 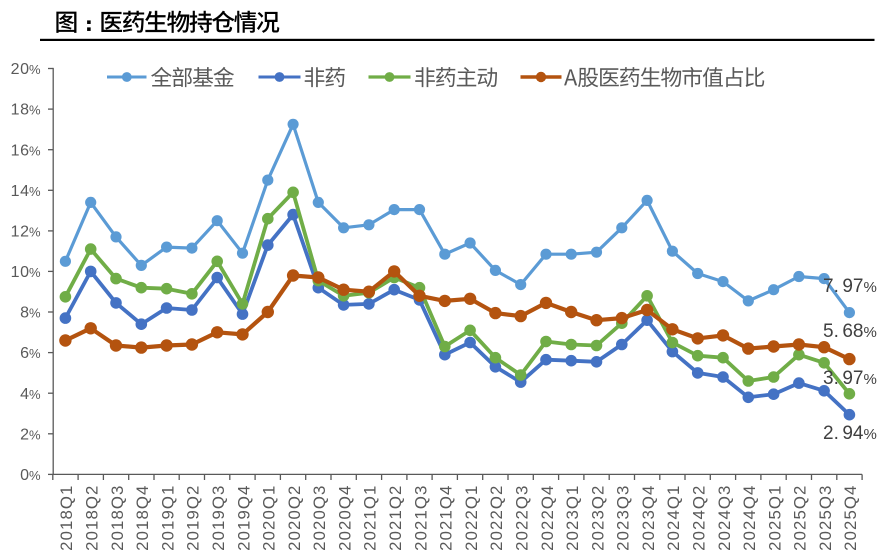 What do you see at coordinates (850, 518) in the screenshot?
I see `svg-text: 2025Q4` at bounding box center [850, 518].